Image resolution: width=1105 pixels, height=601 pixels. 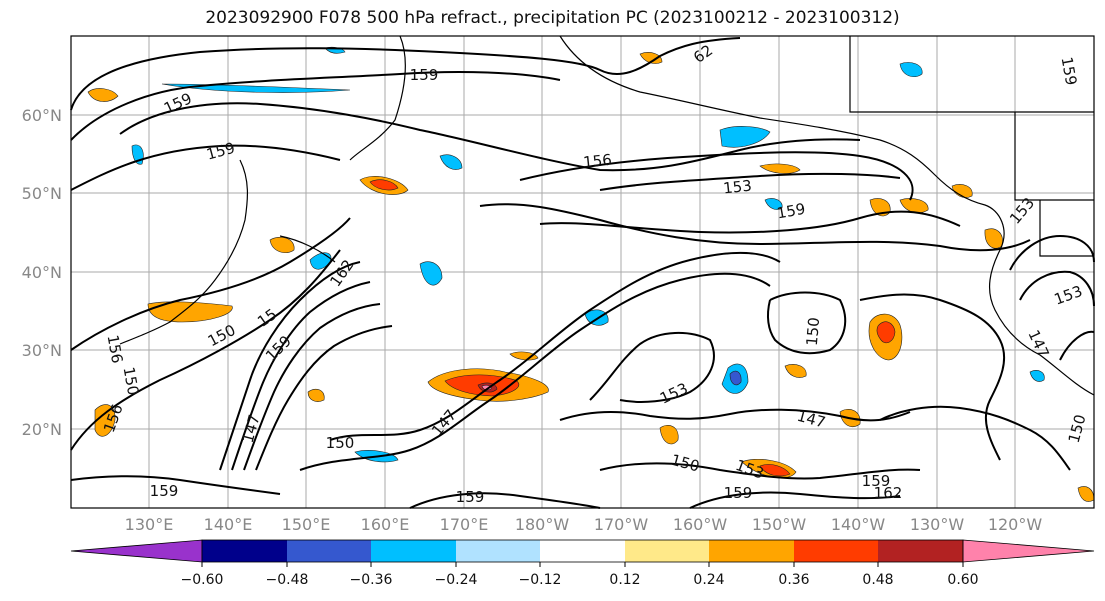 What do you see at coordinates (793, 580) in the screenshot?
I see `colorbar-tick-label: 0.36` at bounding box center [793, 580].